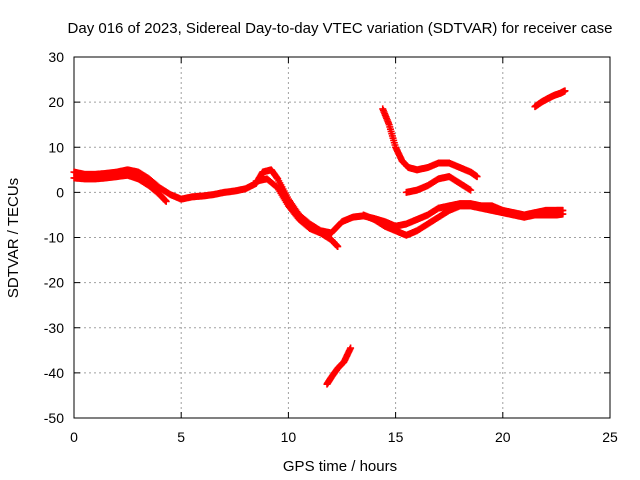 The width and height of the screenshot is (640, 480). What do you see at coordinates (54, 418) in the screenshot?
I see `y-tick-label: -50` at bounding box center [54, 418].